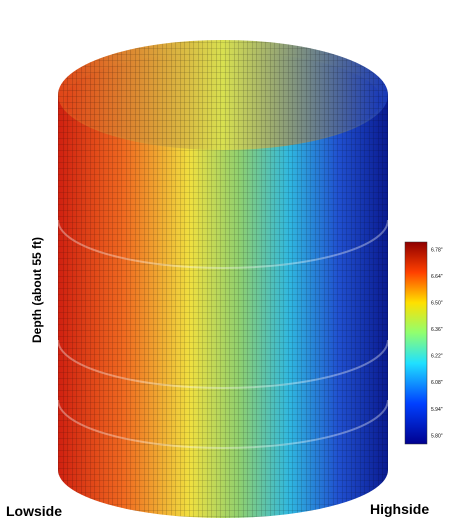 The image size is (462, 525). I want to click on colorbar-tick-label: 5.94", so click(437, 410).